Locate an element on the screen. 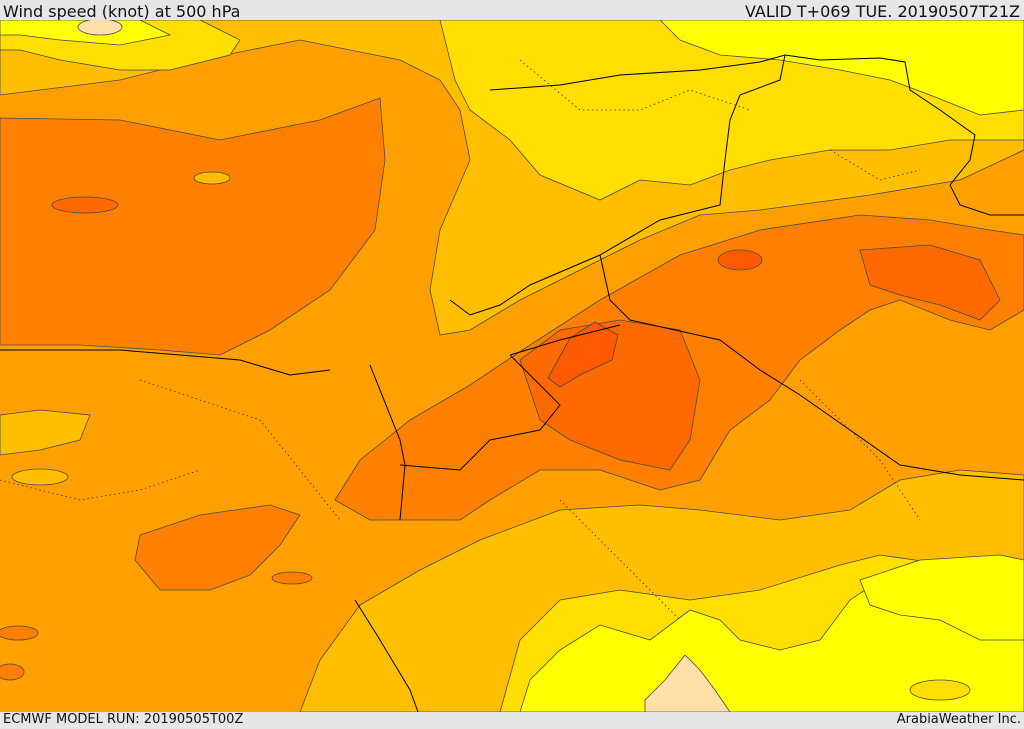 This screenshot has width=1024, height=729. map-title: Wind speed (knot) at 500 hPa is located at coordinates (122, 11).